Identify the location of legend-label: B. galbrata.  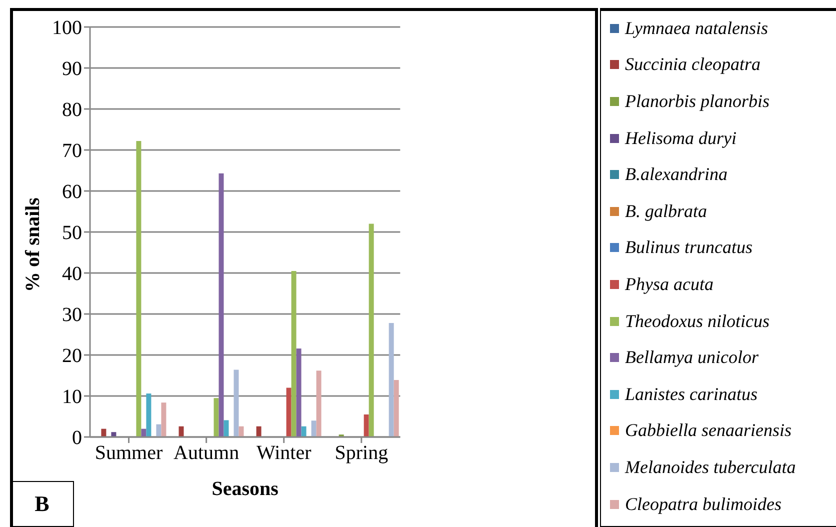
(666, 211).